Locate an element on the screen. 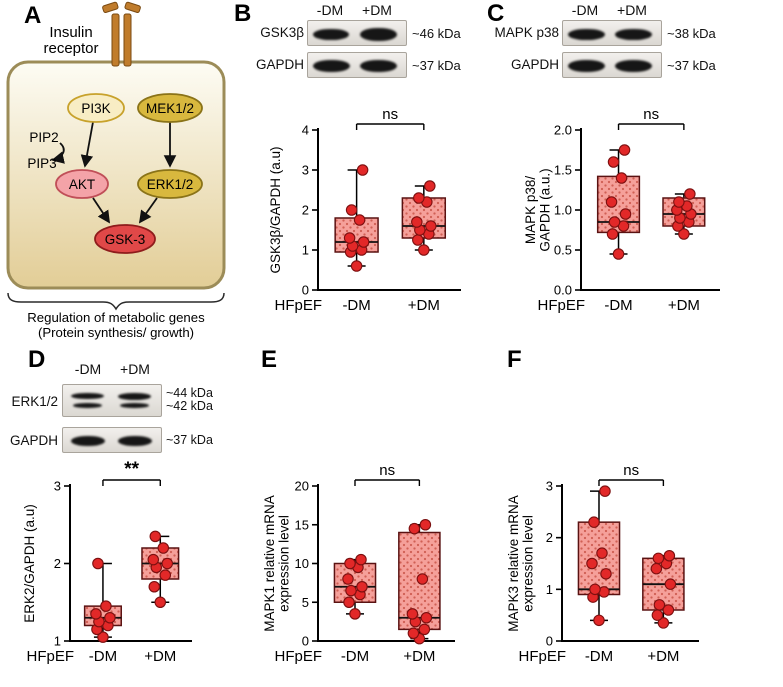 Image resolution: width=783 pixels, height=687 pixels. lane-label: +DM is located at coordinates (632, 10).